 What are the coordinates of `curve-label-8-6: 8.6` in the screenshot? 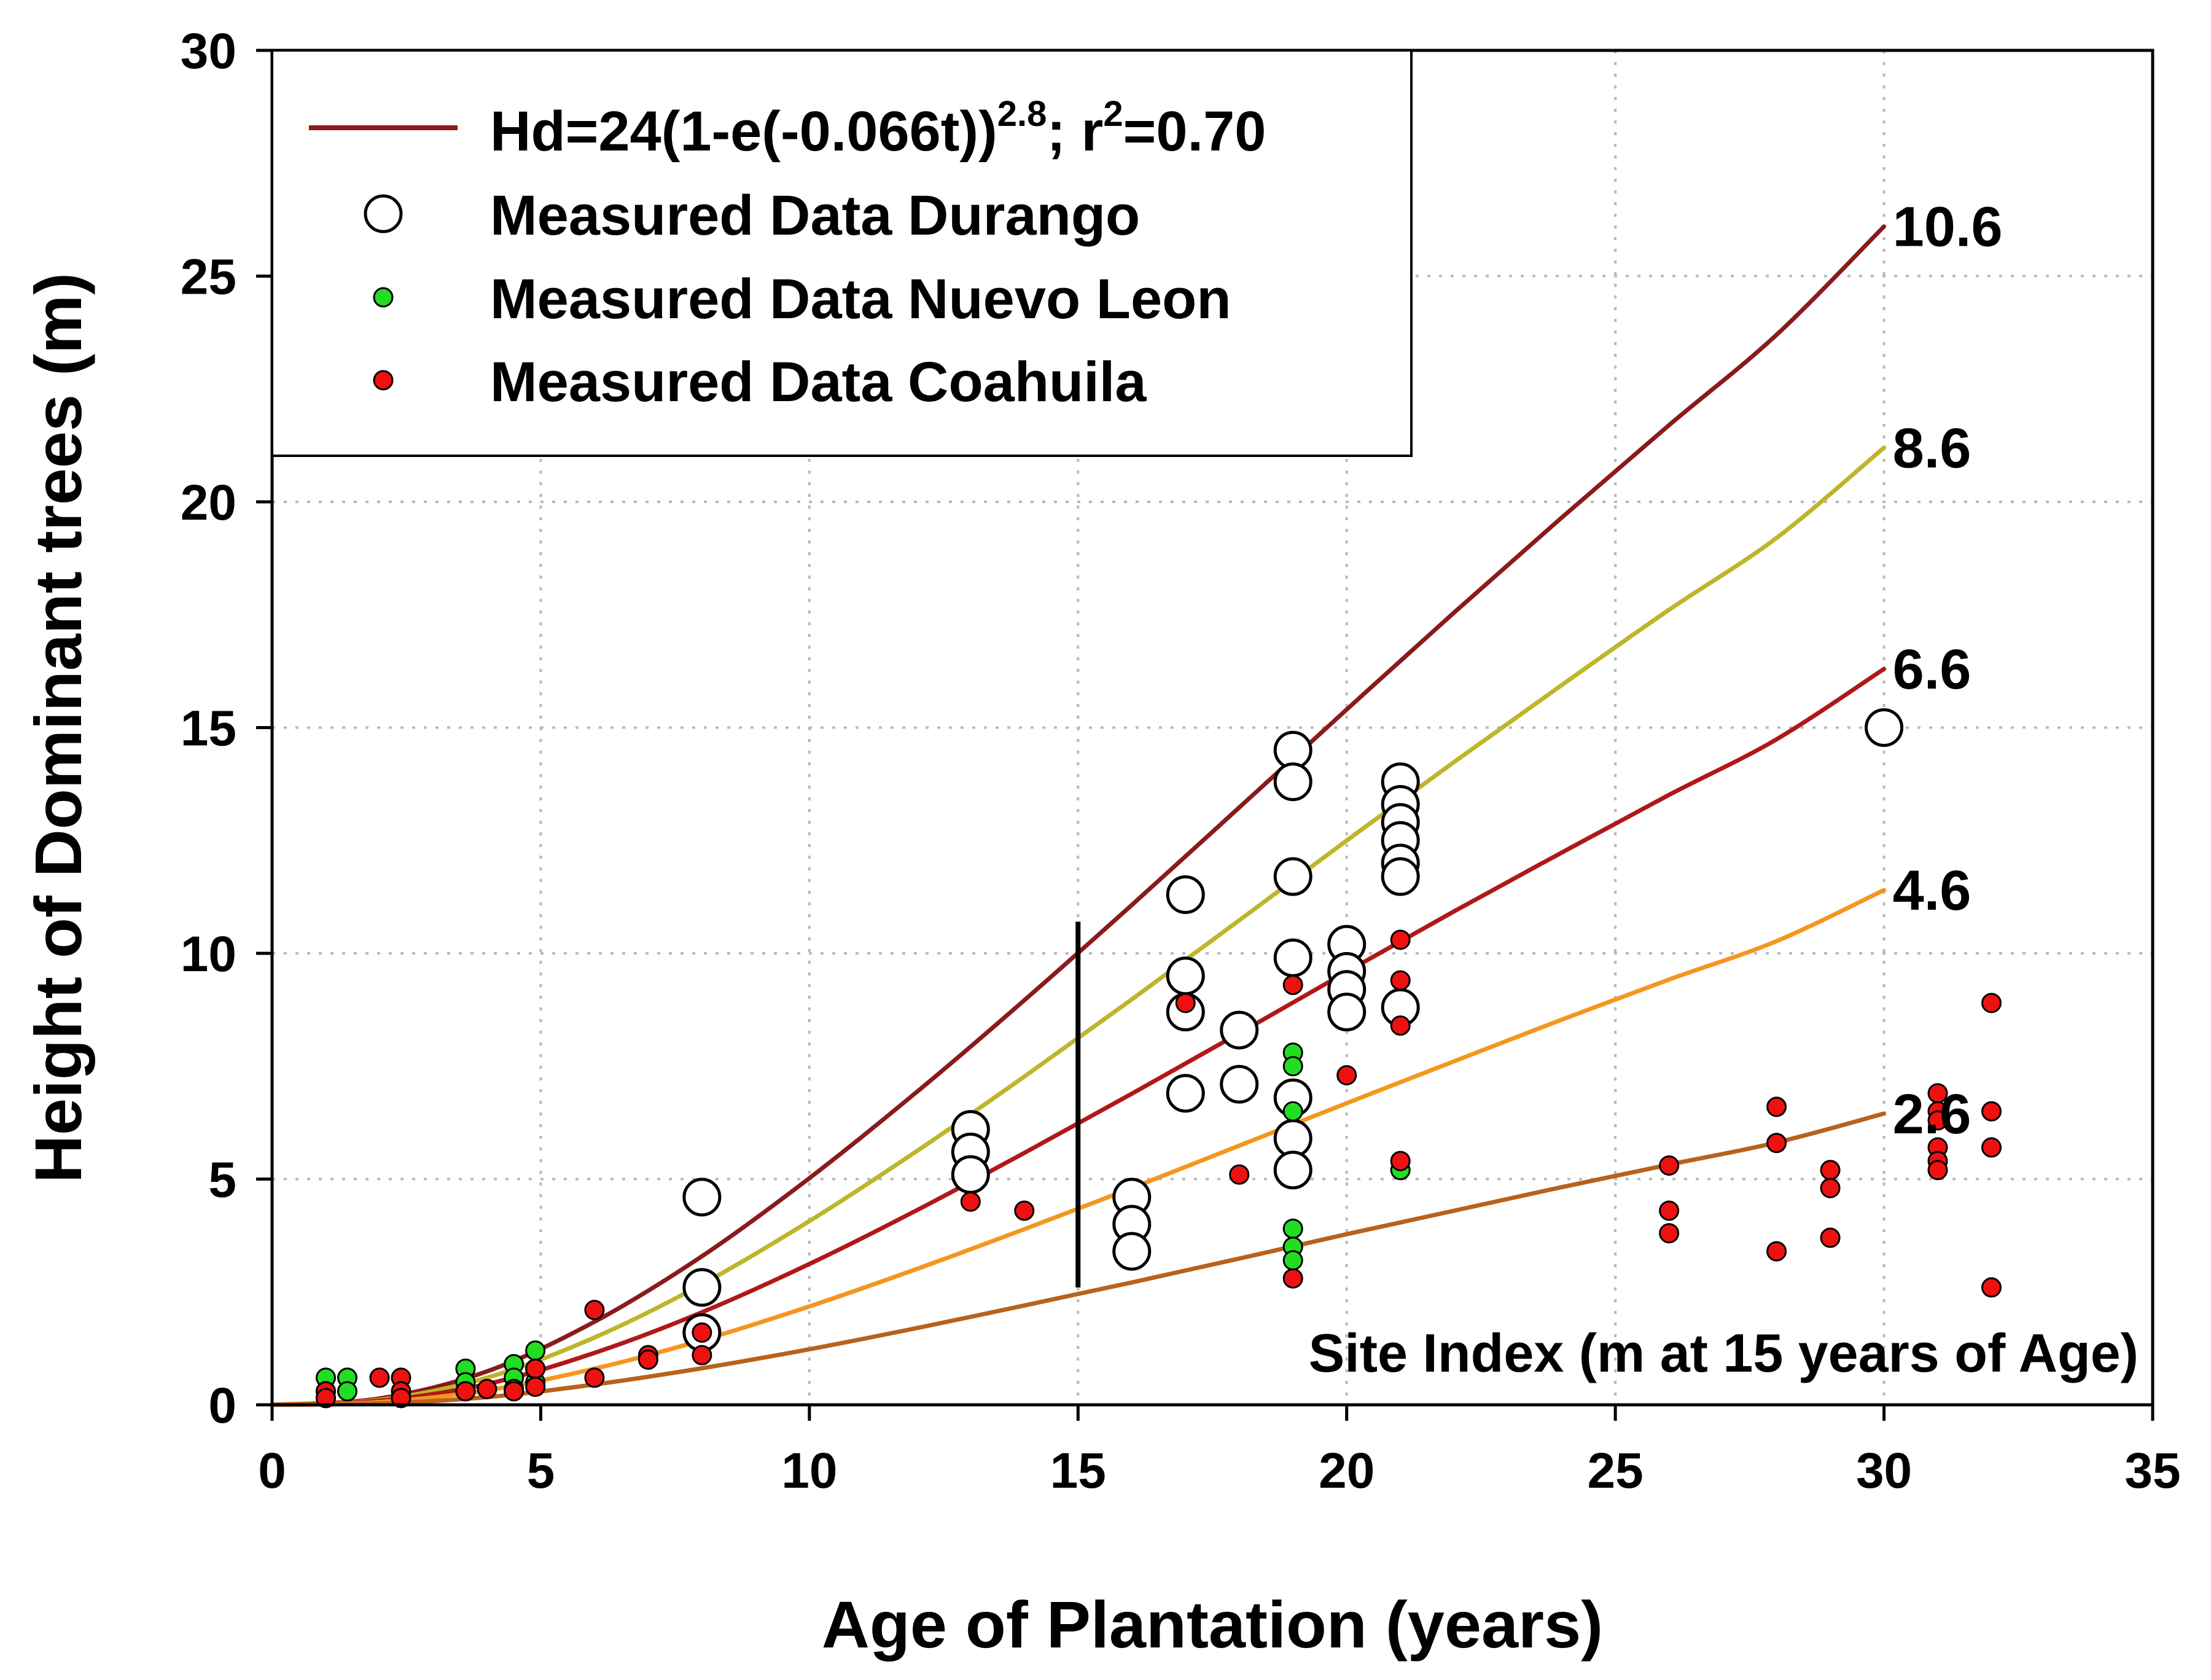 It's located at (1932, 449).